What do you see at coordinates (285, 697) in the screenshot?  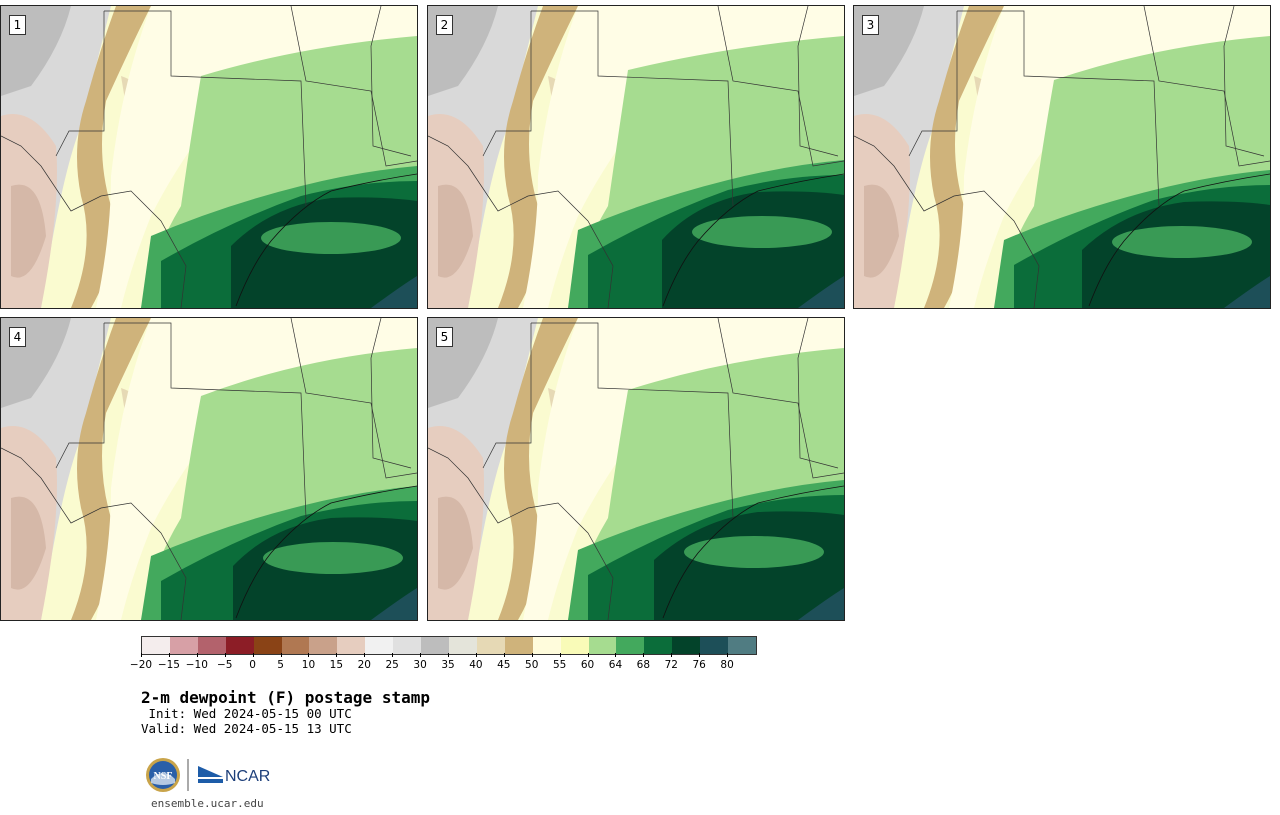 I see `figure-title: 2-m dewpoint (F) postage stamp` at bounding box center [285, 697].